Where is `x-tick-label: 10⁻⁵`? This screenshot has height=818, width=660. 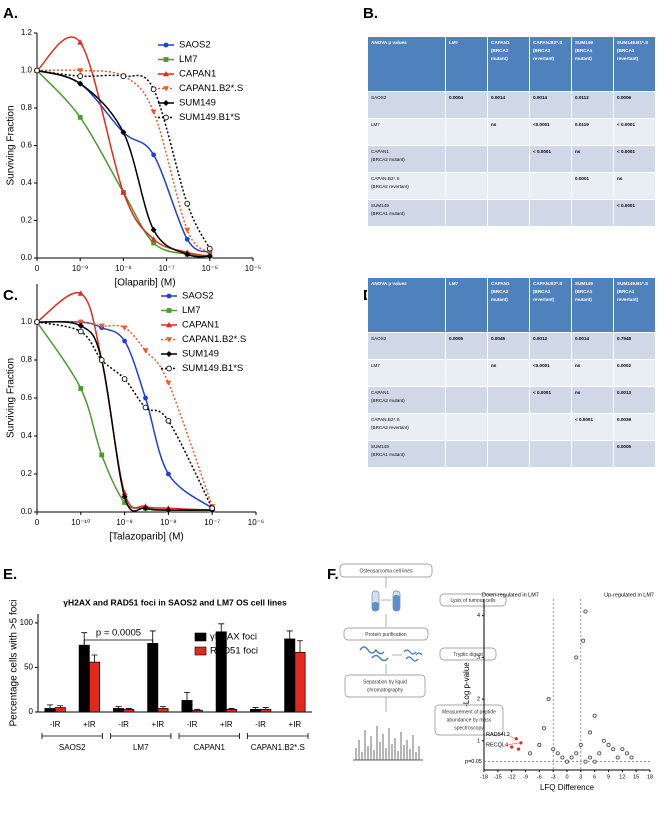
x-tick-label: 10⁻⁵ is located at coordinates (253, 268).